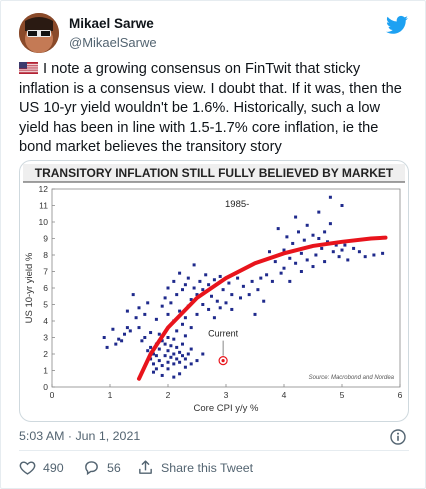 This screenshot has height=489, width=426. Describe the element at coordinates (39, 33) in the screenshot. I see `avatar` at that location.